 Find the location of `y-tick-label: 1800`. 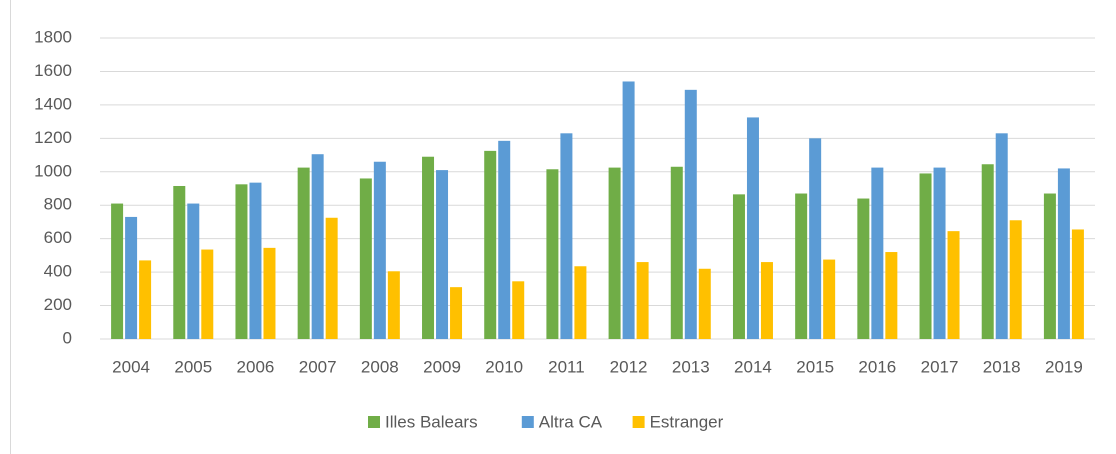

y-tick-label: 1800 is located at coordinates (53, 36).